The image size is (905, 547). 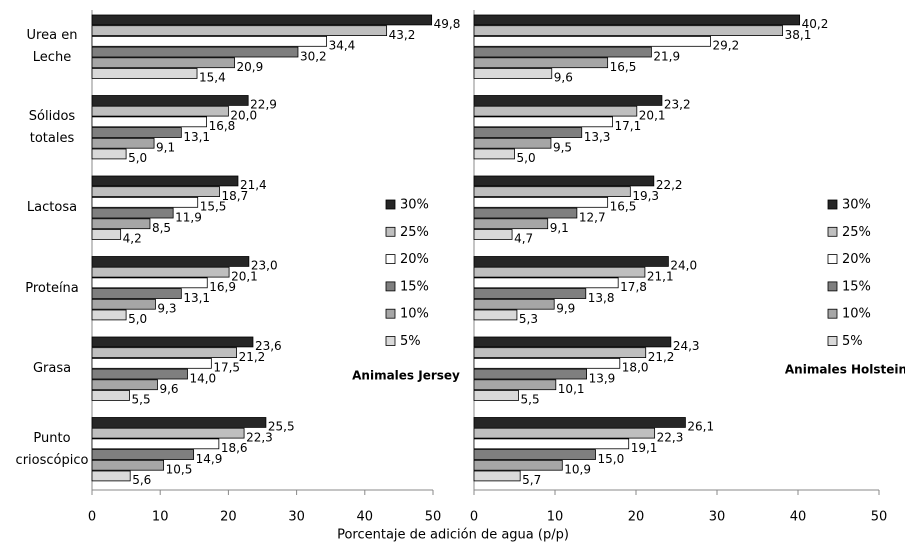 What do you see at coordinates (856, 286) in the screenshot?
I see `legend-label: 15%` at bounding box center [856, 286].